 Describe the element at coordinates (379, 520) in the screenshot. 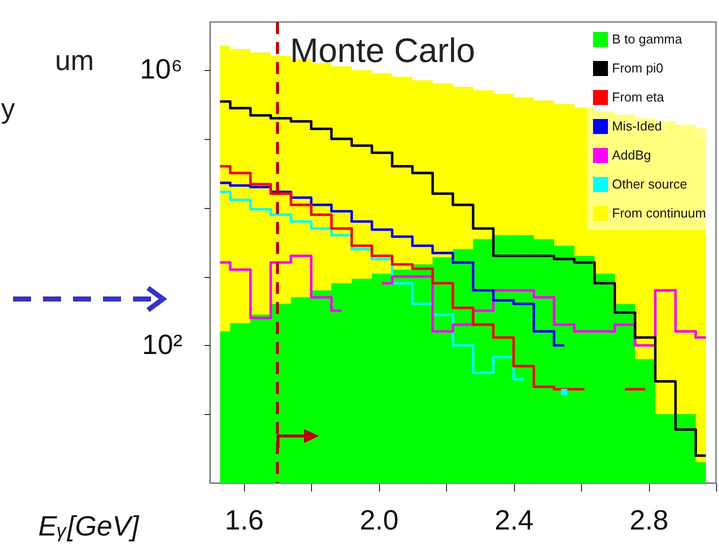

I see `x-tick-label: 2.0` at that location.